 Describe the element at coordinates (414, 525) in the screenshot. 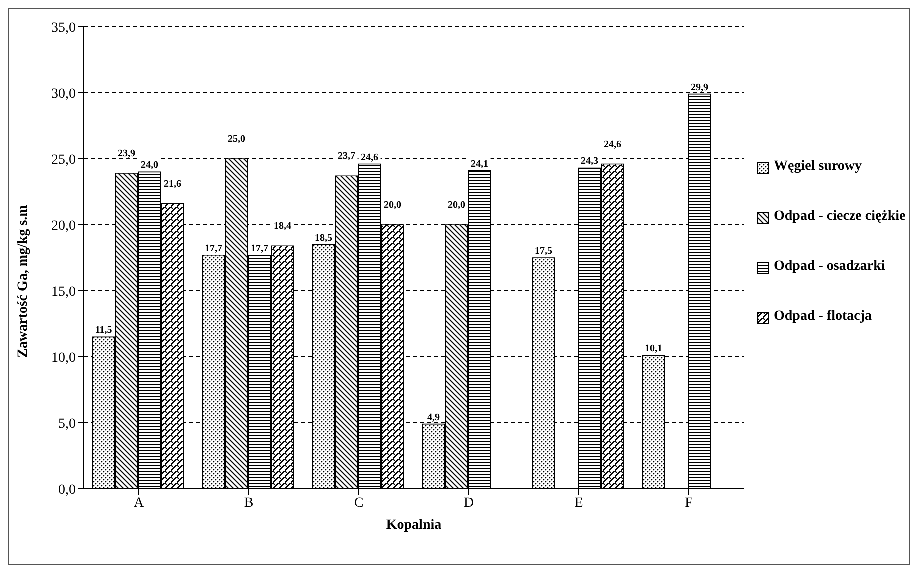

I see `x-axis-title: Kopalnia` at that location.